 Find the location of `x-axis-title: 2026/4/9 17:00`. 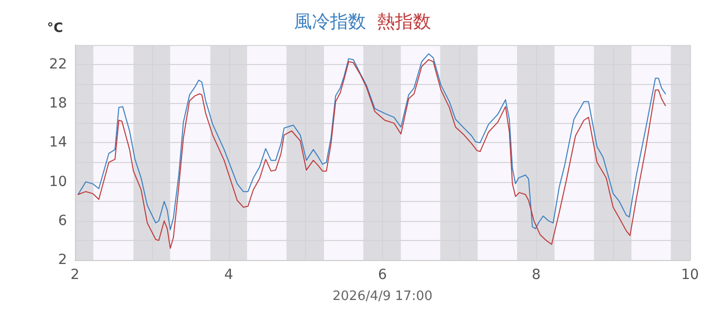

x-axis-title: 2026/4/9 17:00 is located at coordinates (382, 296).